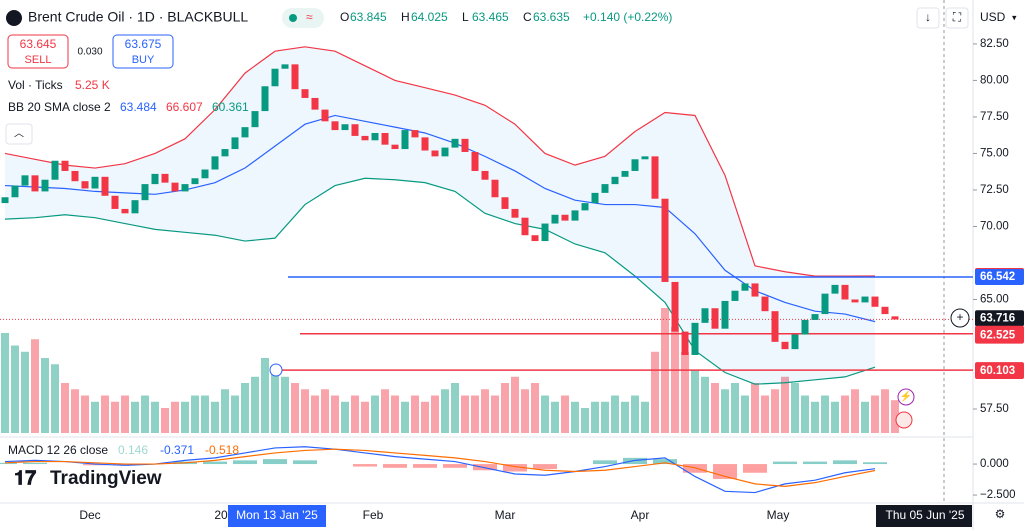  I want to click on currency-caret: ▾, so click(1014, 17).